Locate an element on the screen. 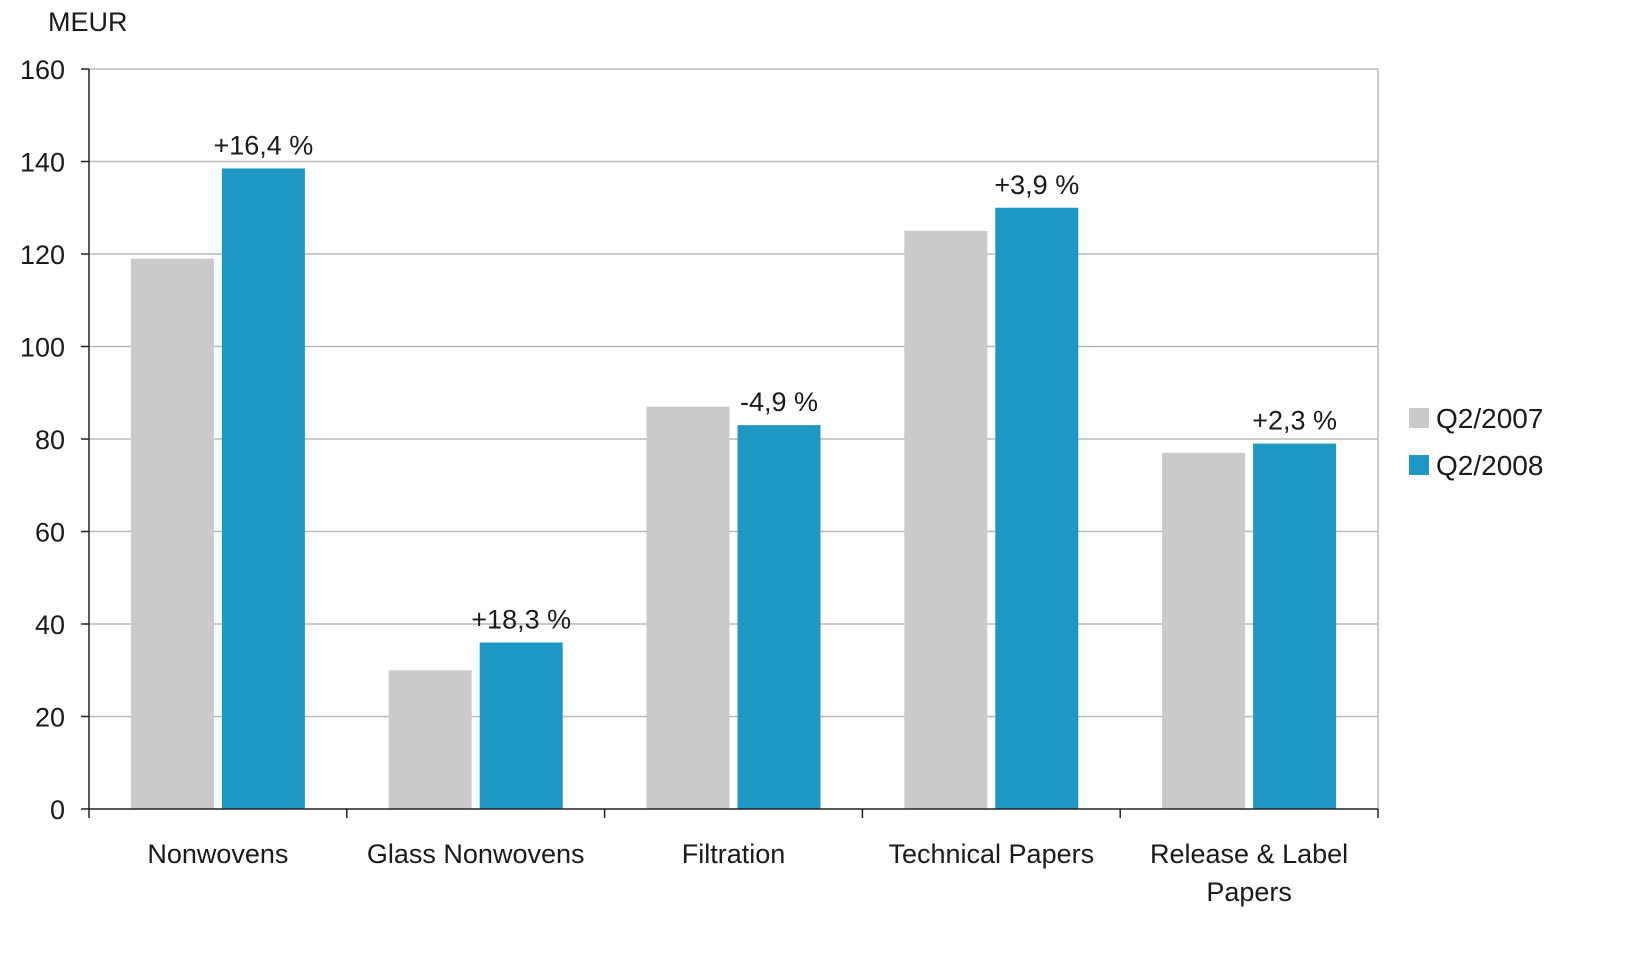 This screenshot has width=1645, height=953. y-tick-label: 140 is located at coordinates (42, 163).